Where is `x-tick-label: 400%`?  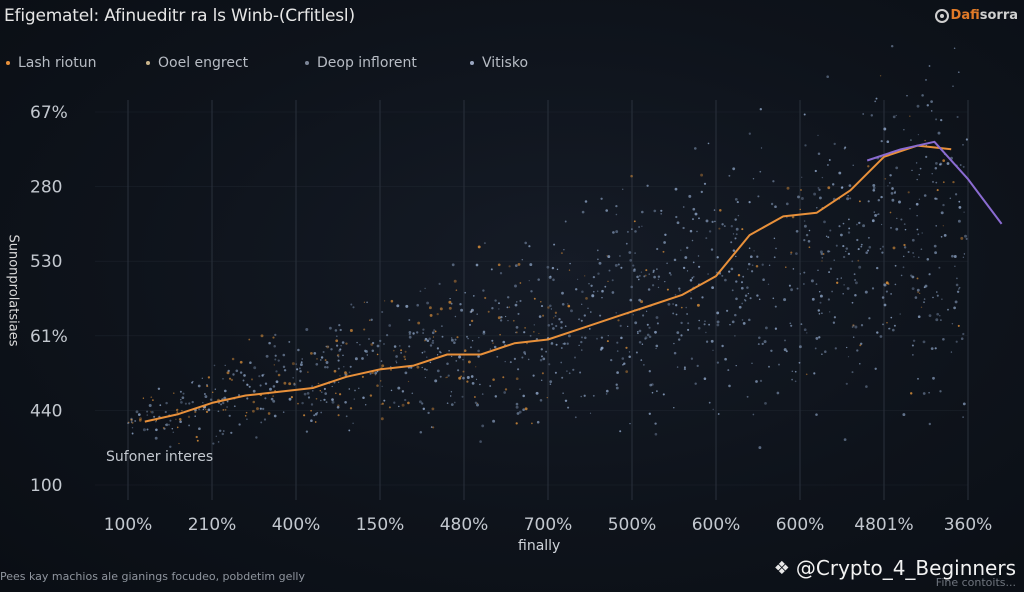
x-tick-label: 400% is located at coordinates (296, 525).